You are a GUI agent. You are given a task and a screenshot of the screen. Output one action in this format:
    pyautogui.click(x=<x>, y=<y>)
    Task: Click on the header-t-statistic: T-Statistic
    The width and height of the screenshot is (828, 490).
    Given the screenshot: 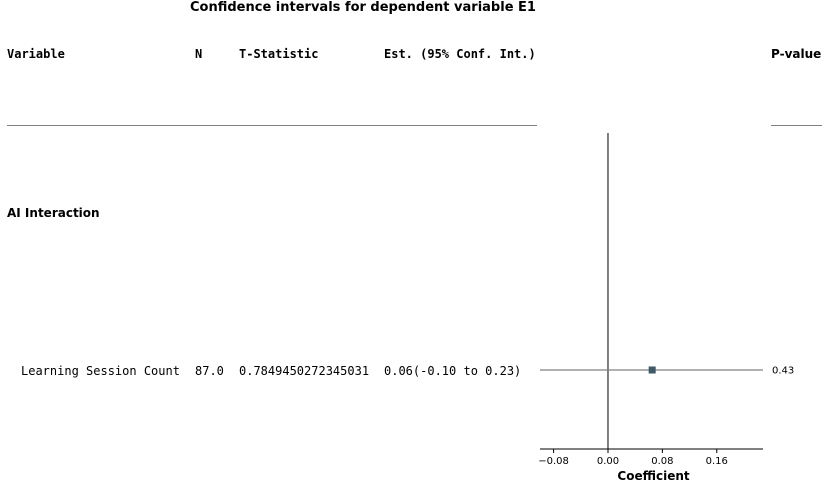 What is the action you would take?
    pyautogui.click(x=279, y=54)
    